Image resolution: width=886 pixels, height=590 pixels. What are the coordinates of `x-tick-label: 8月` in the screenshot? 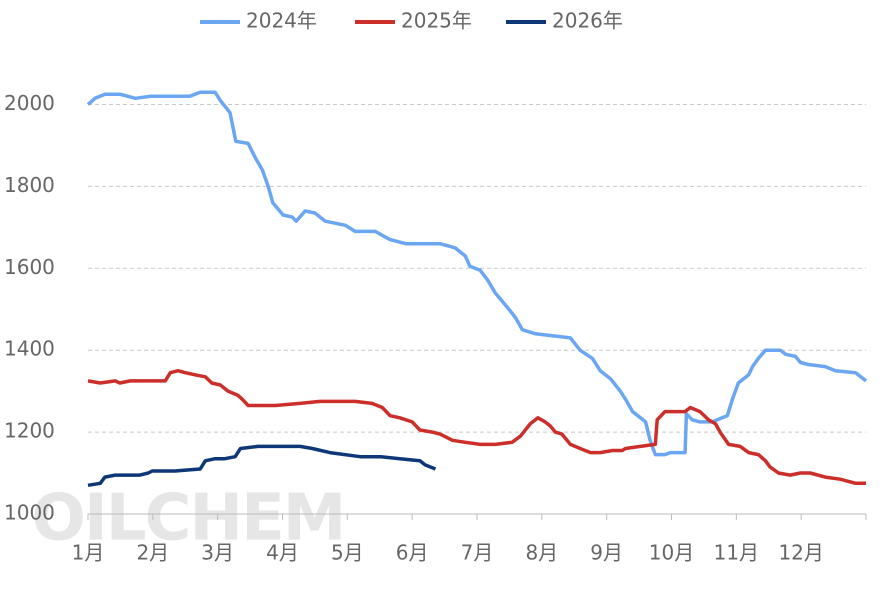 It's located at (541, 553).